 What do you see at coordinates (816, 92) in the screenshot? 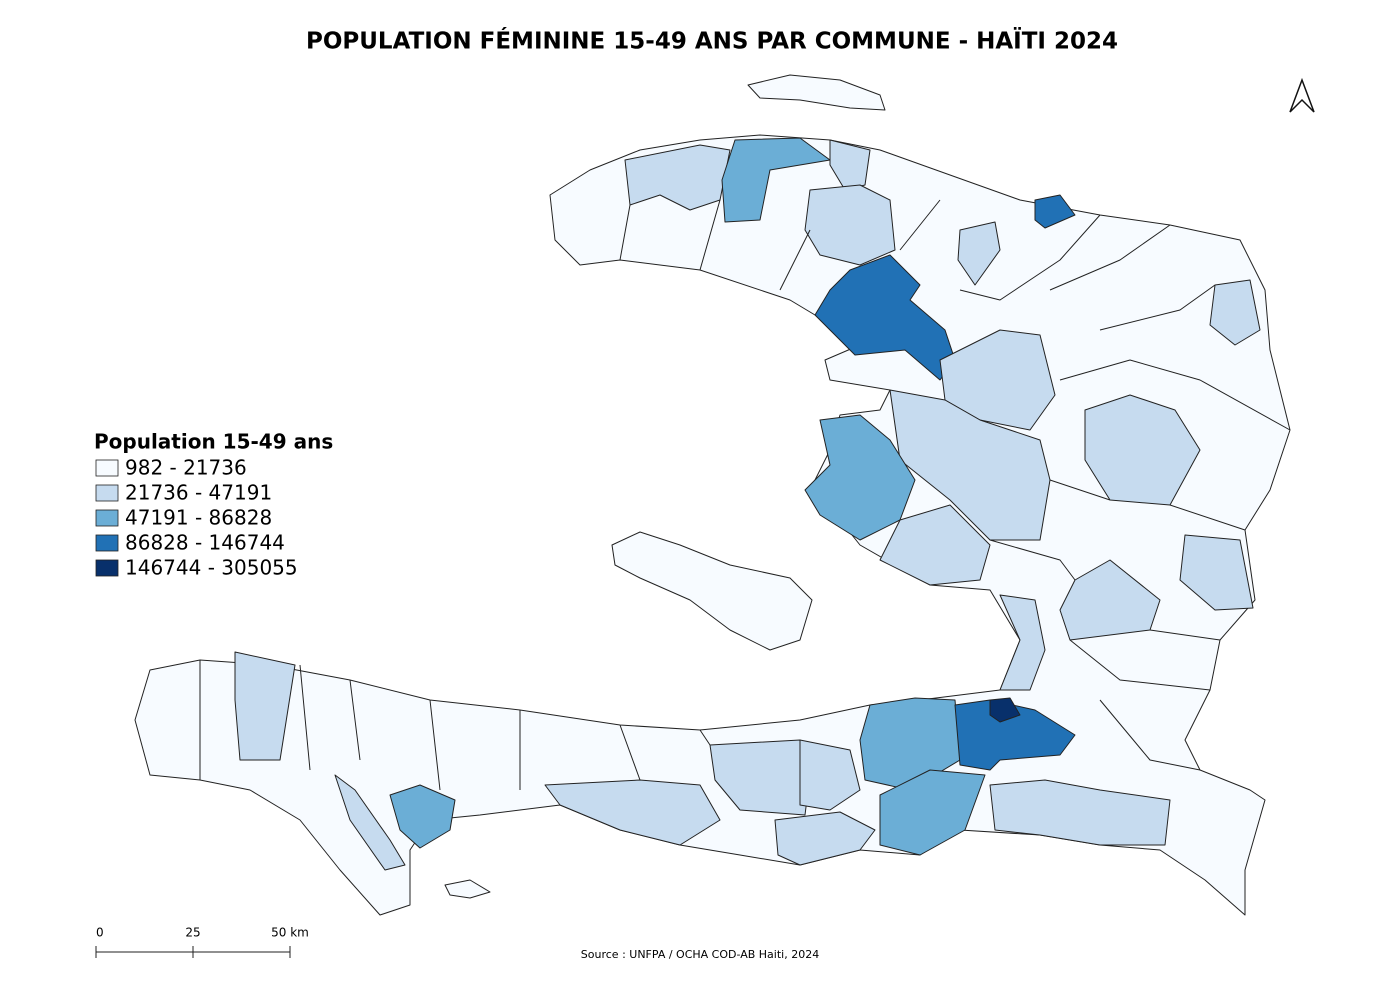
I see `tortuga-island` at bounding box center [816, 92].